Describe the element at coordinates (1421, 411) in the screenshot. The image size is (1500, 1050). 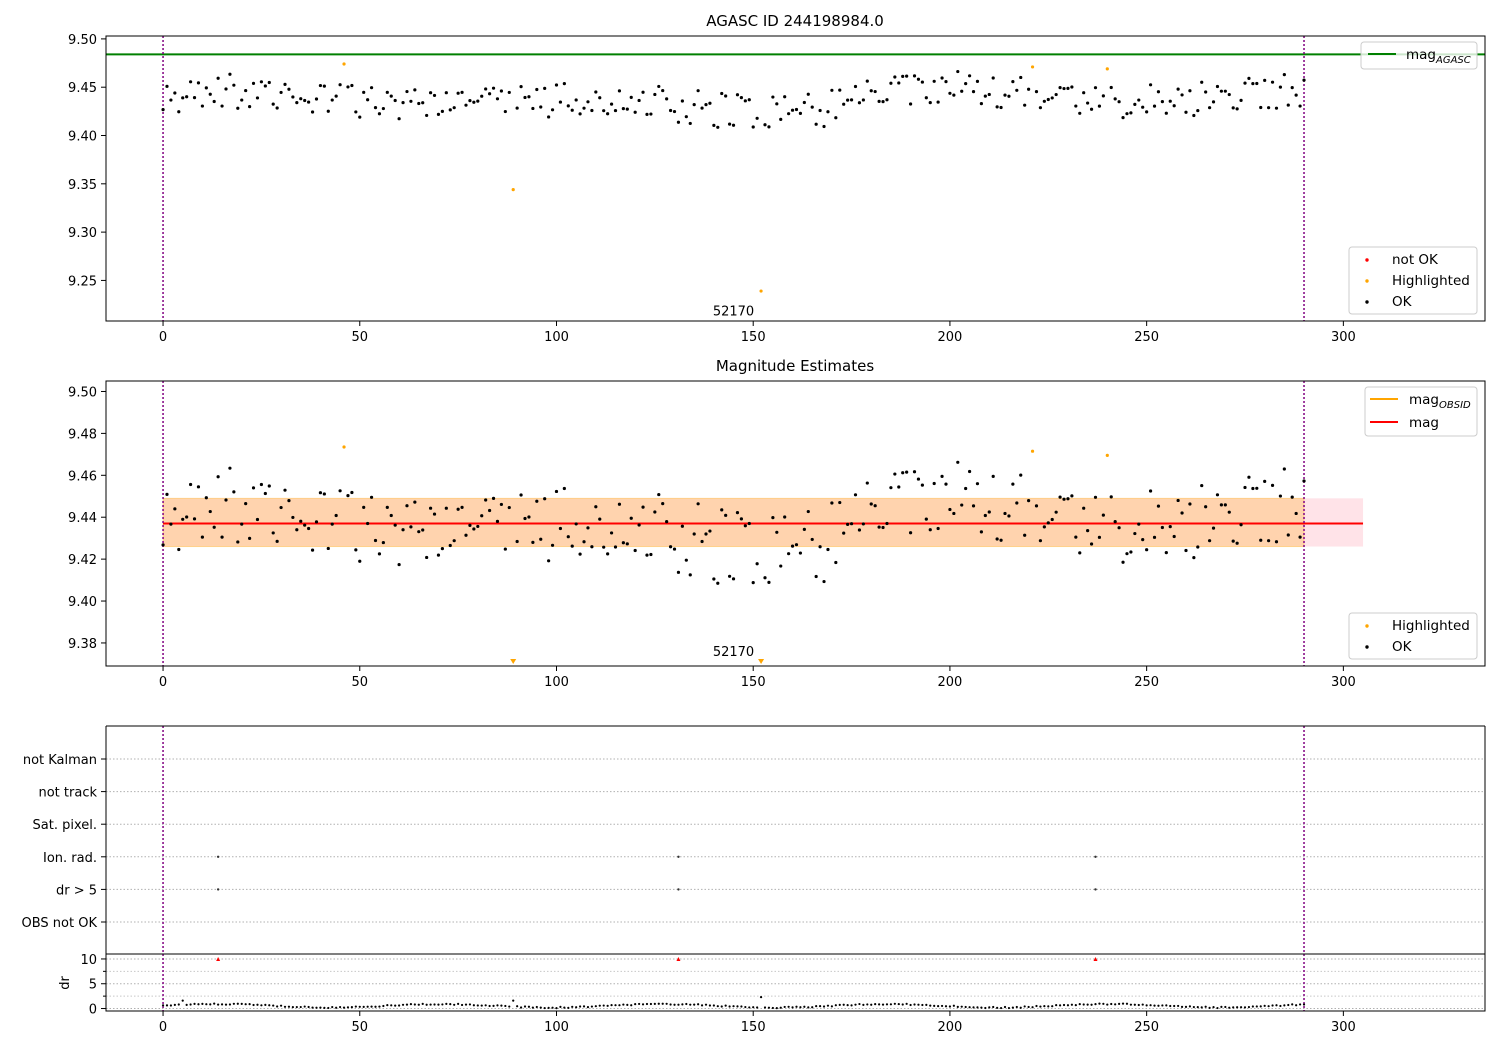
I see `panel2-legend-top: magOBSID mag` at that location.